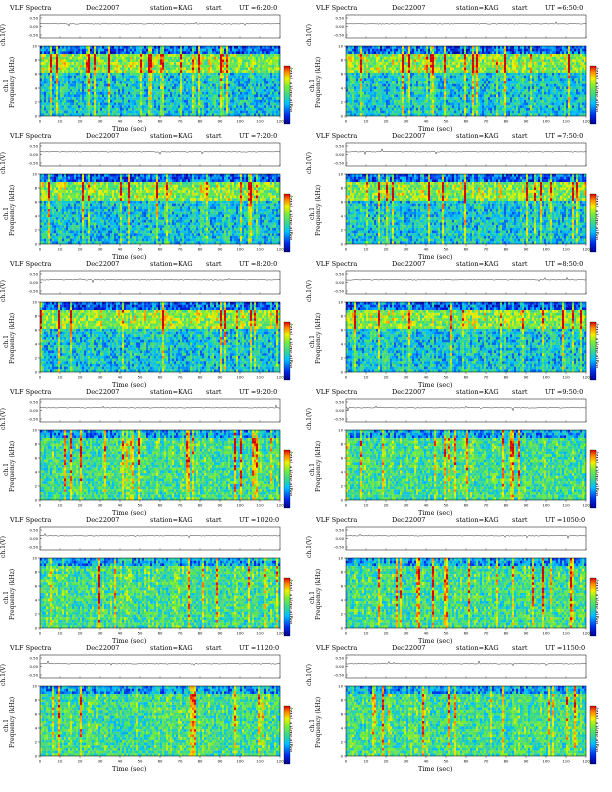  Describe the element at coordinates (102, 8) in the screenshot. I see `title-part: Dec22007` at that location.